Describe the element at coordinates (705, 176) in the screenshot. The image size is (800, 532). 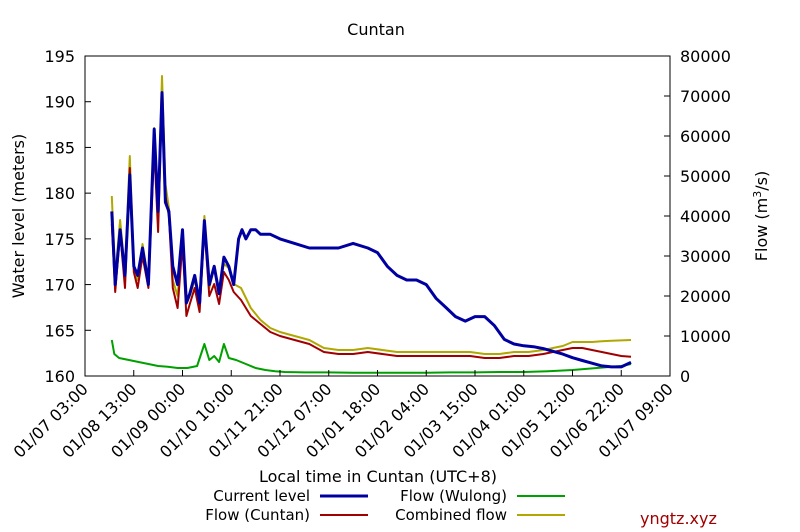
I see `right-tick-label: 50000` at that location.